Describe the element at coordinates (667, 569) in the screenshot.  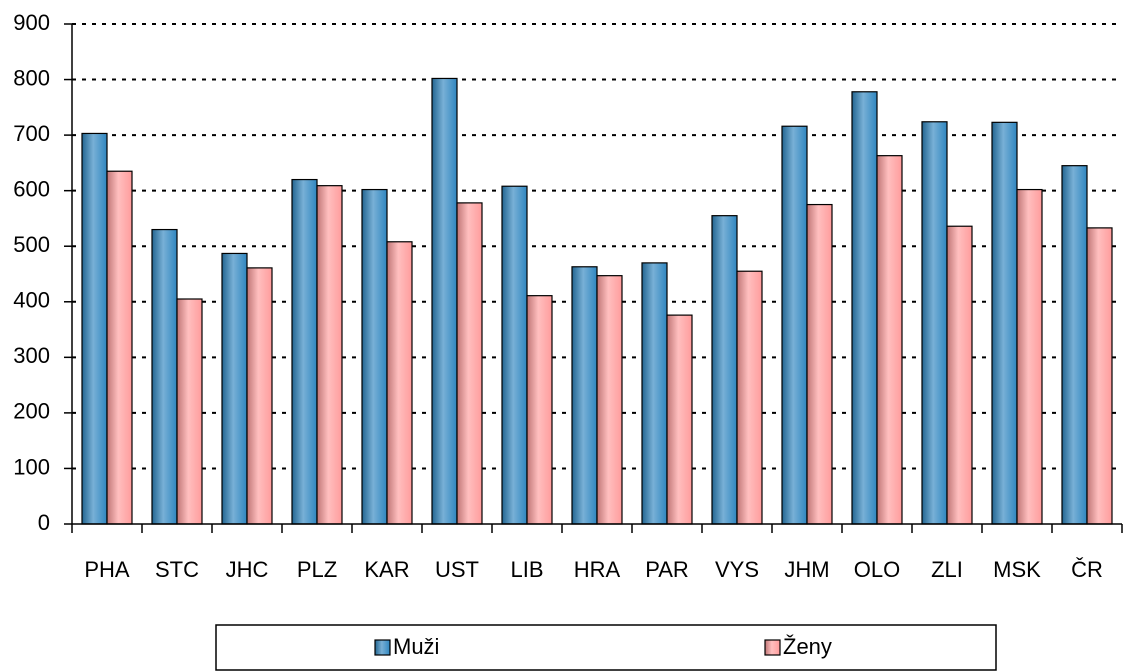
I see `x-tick-label: PAR` at that location.